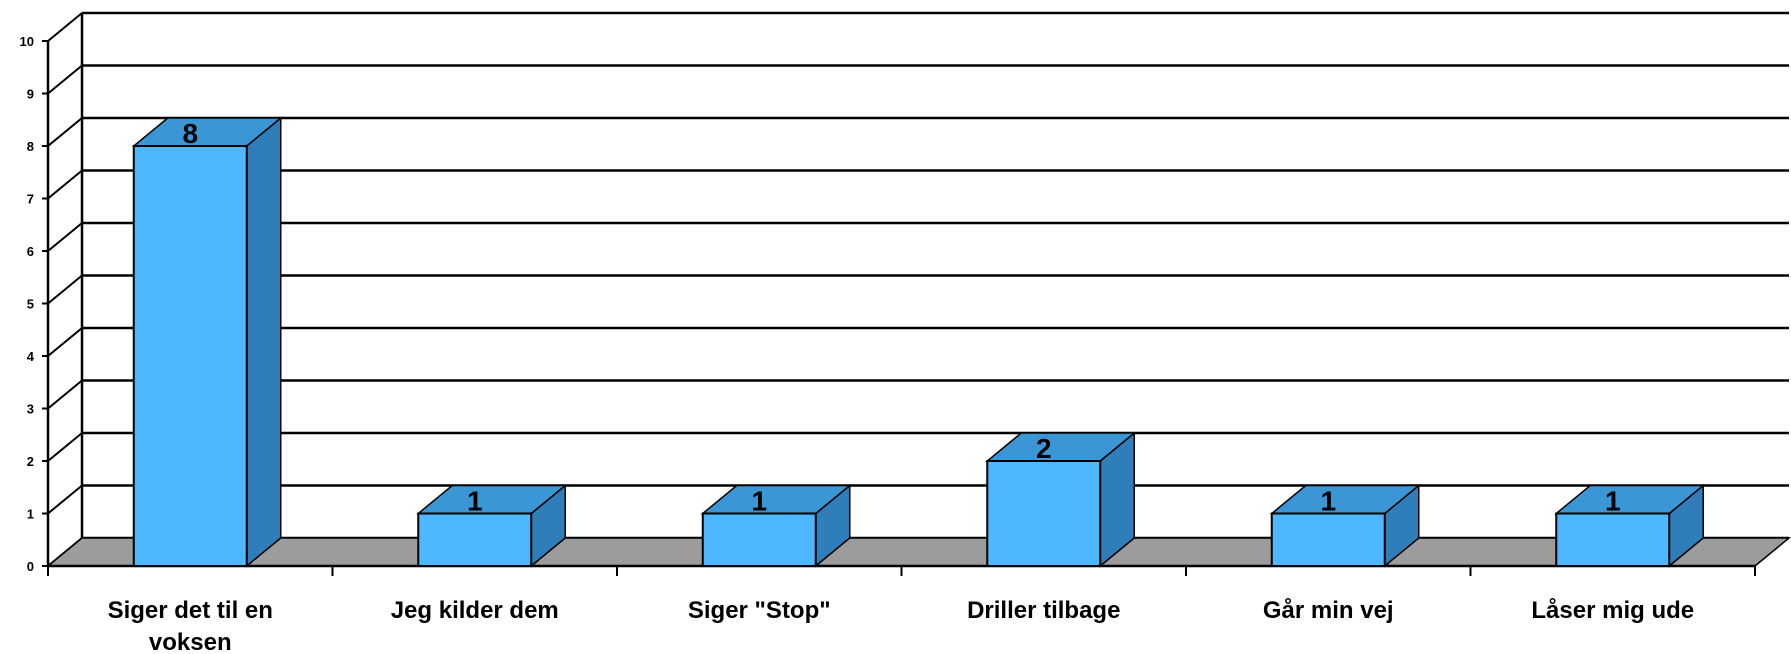 This screenshot has width=1791, height=654. Describe the element at coordinates (918, 552) in the screenshot. I see `floor-plane` at that location.